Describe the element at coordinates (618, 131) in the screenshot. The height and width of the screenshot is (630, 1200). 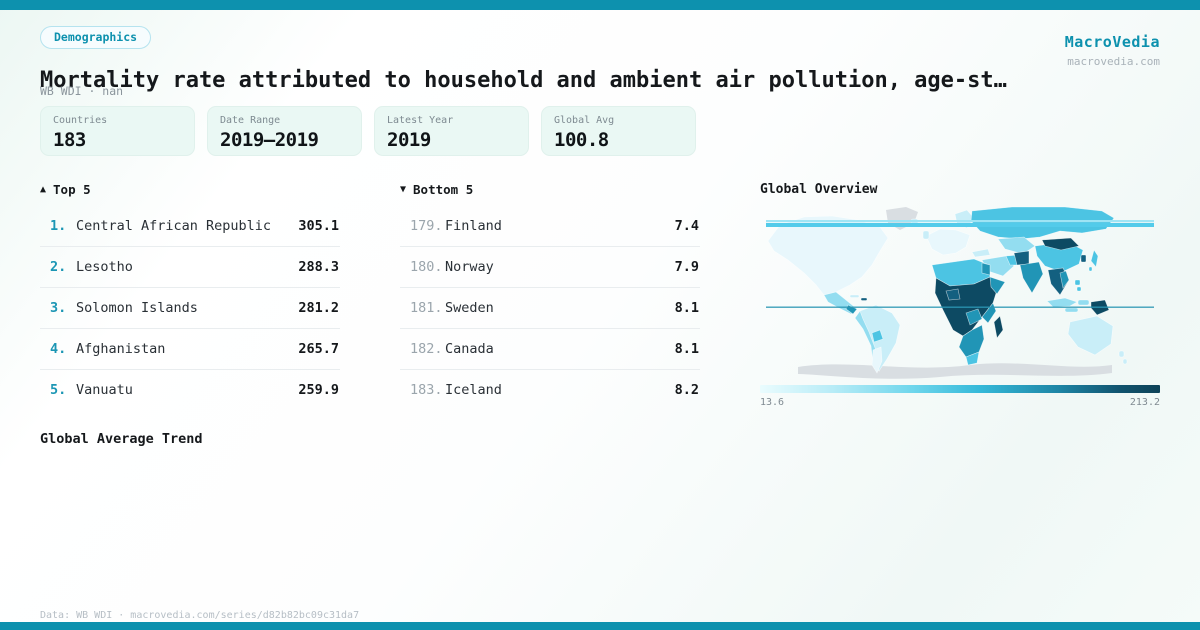
I see `stat-card-global-avg: Global Avg 100.8` at that location.